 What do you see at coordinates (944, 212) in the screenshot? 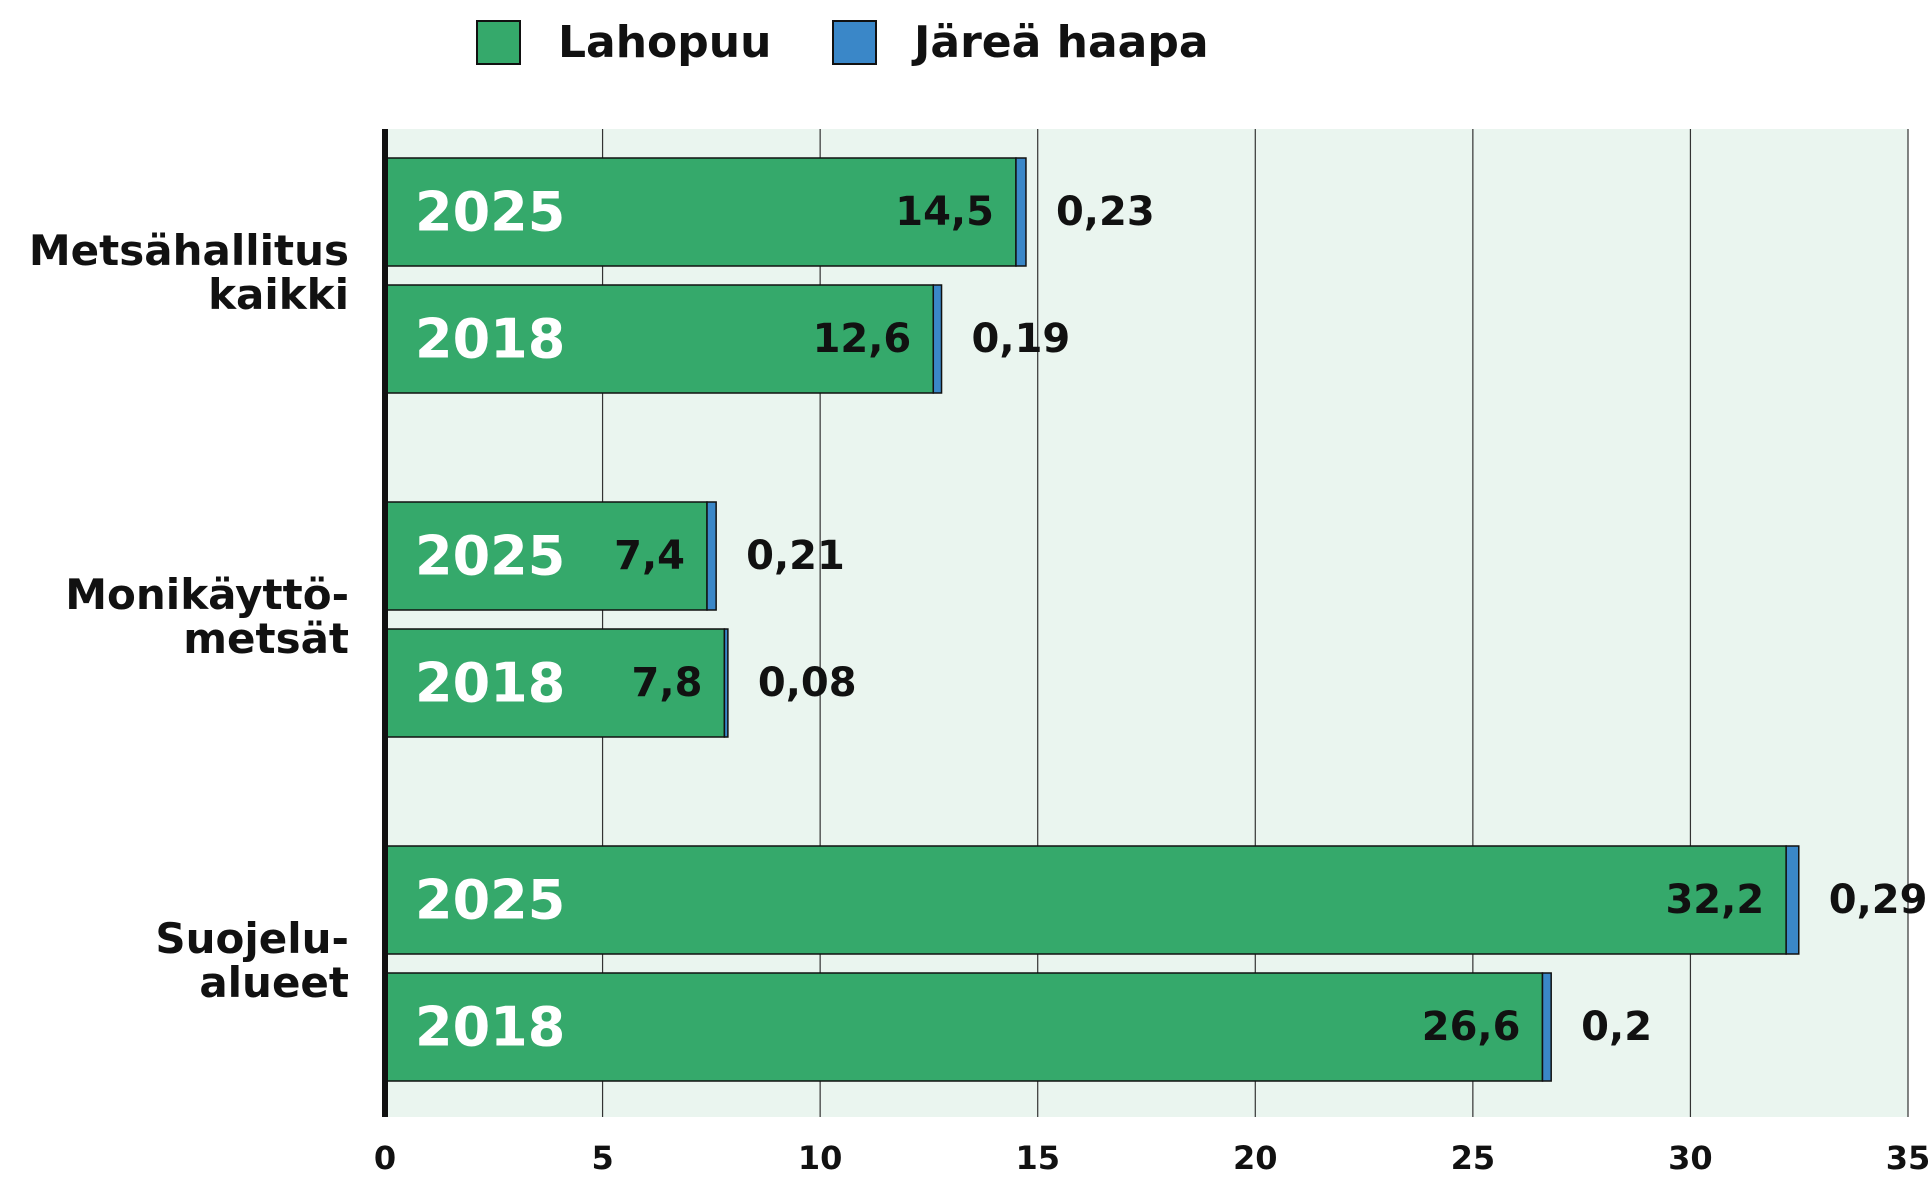
I see `value-label: 14,5` at bounding box center [944, 212].